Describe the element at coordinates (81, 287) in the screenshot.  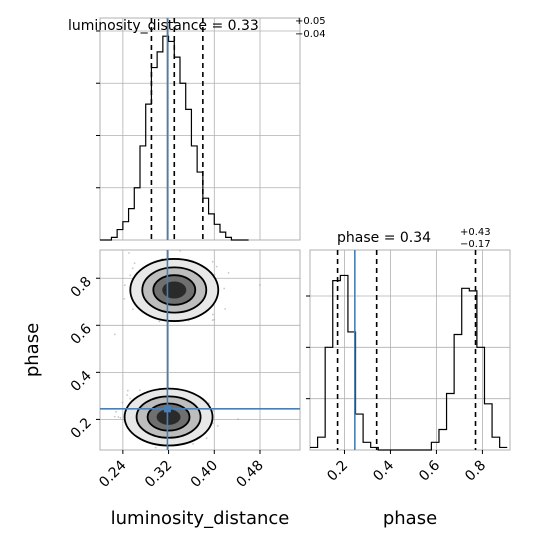
I see `y-tick-label: 0.8` at that location.